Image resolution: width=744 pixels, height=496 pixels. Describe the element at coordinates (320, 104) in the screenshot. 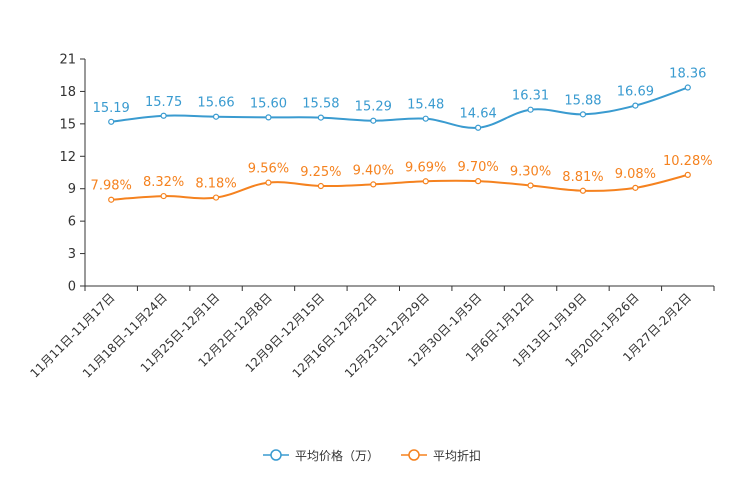

I see `data-label: 15.58` at that location.